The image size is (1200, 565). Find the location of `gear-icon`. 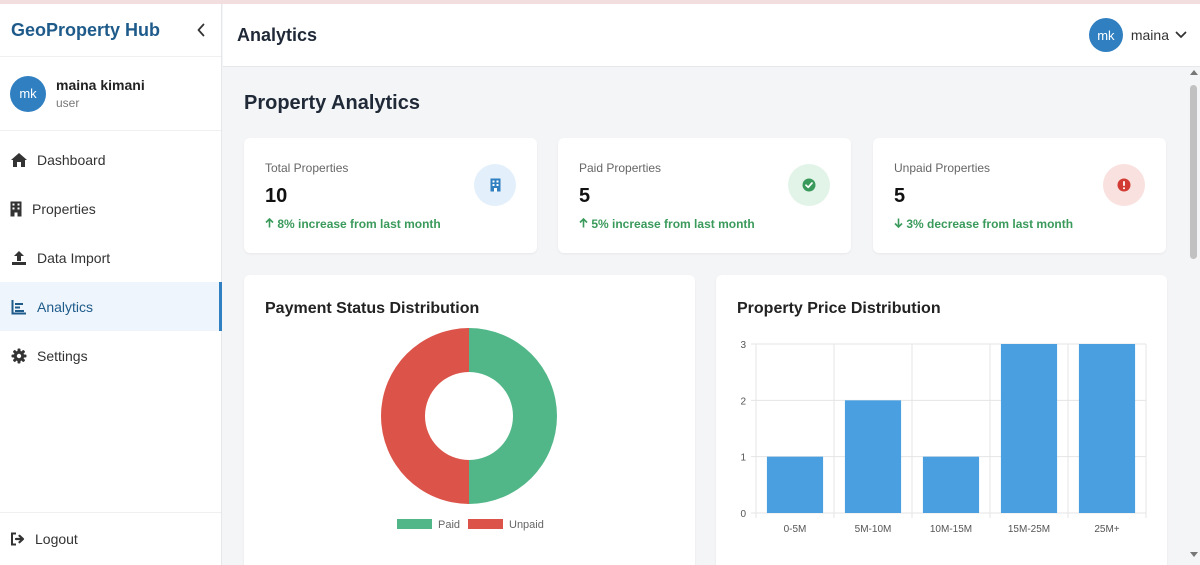

gear-icon is located at coordinates (19, 356).